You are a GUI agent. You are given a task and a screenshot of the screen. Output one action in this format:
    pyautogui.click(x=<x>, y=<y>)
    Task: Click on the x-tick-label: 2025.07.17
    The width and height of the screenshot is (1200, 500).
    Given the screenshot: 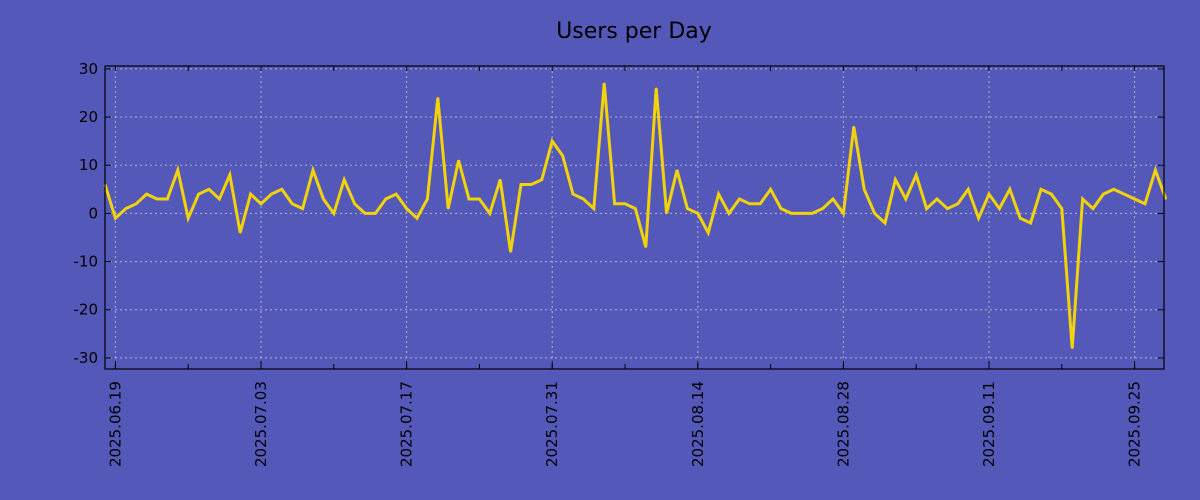 What is the action you would take?
    pyautogui.click(x=407, y=424)
    